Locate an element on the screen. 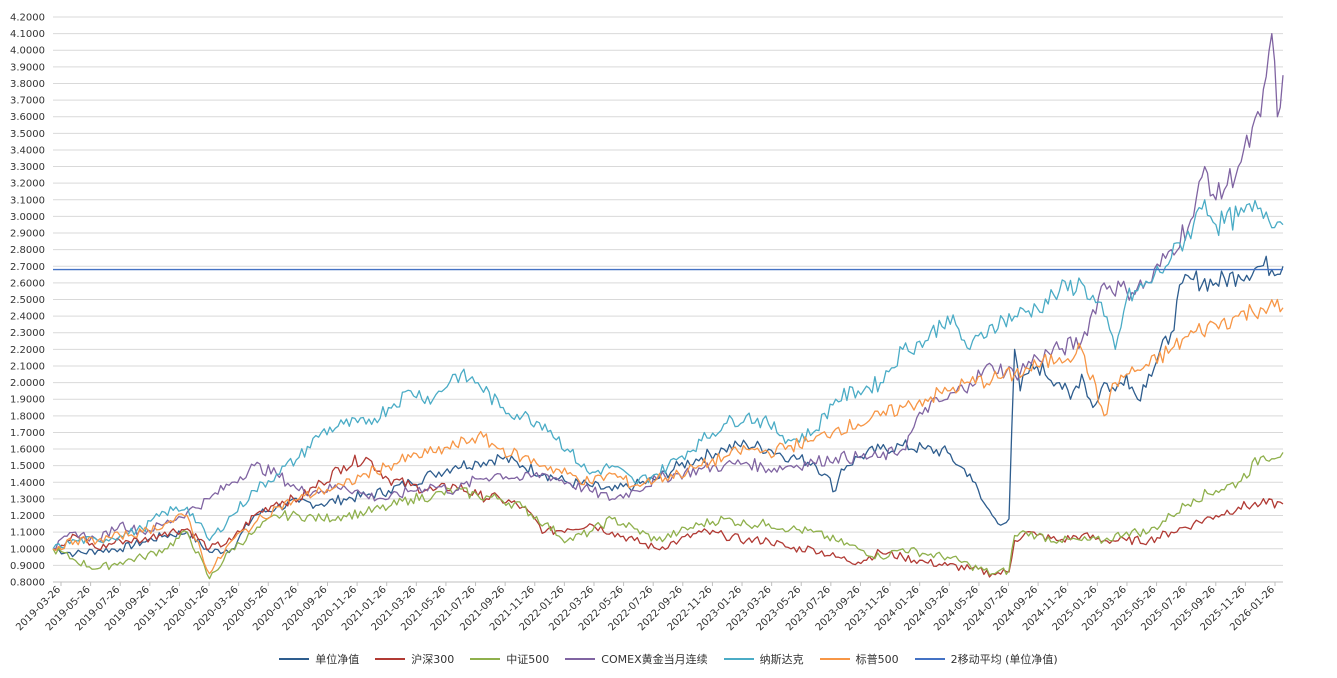 The width and height of the screenshot is (1337, 678). y-tick-label: 3.0000 is located at coordinates (27, 217).